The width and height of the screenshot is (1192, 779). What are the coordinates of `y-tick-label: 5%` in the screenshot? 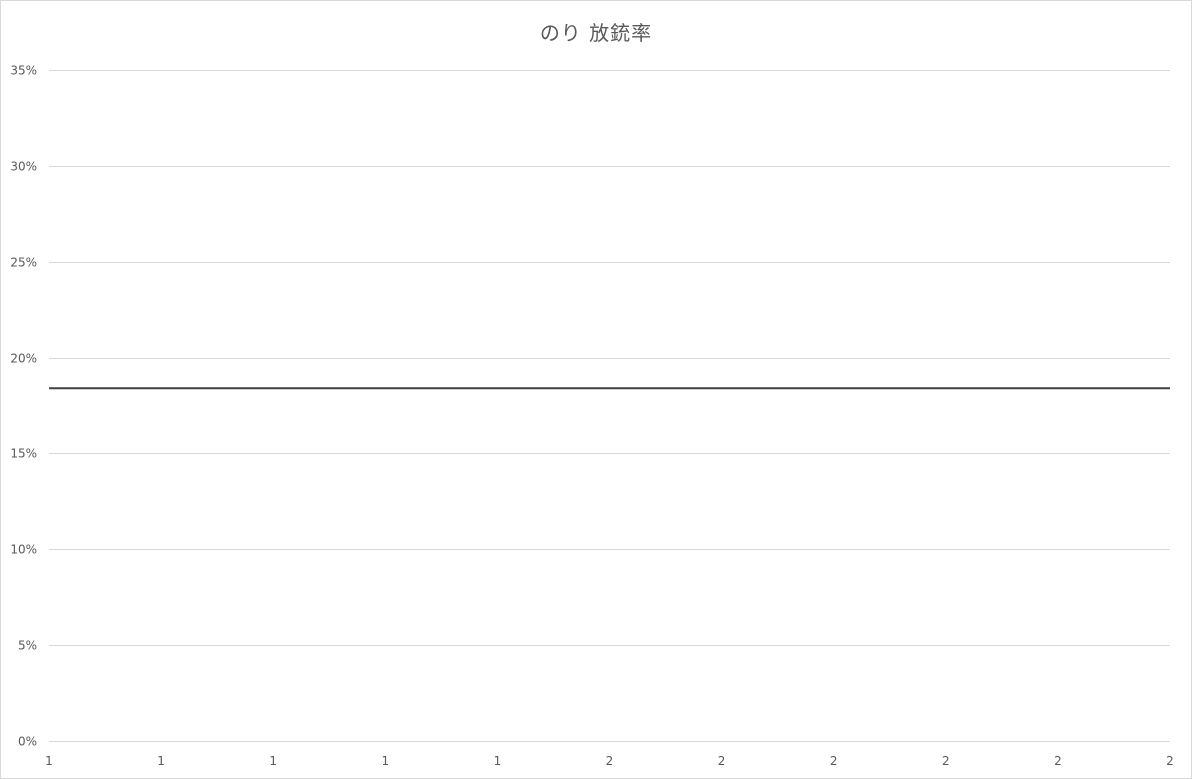 It's located at (27, 646).